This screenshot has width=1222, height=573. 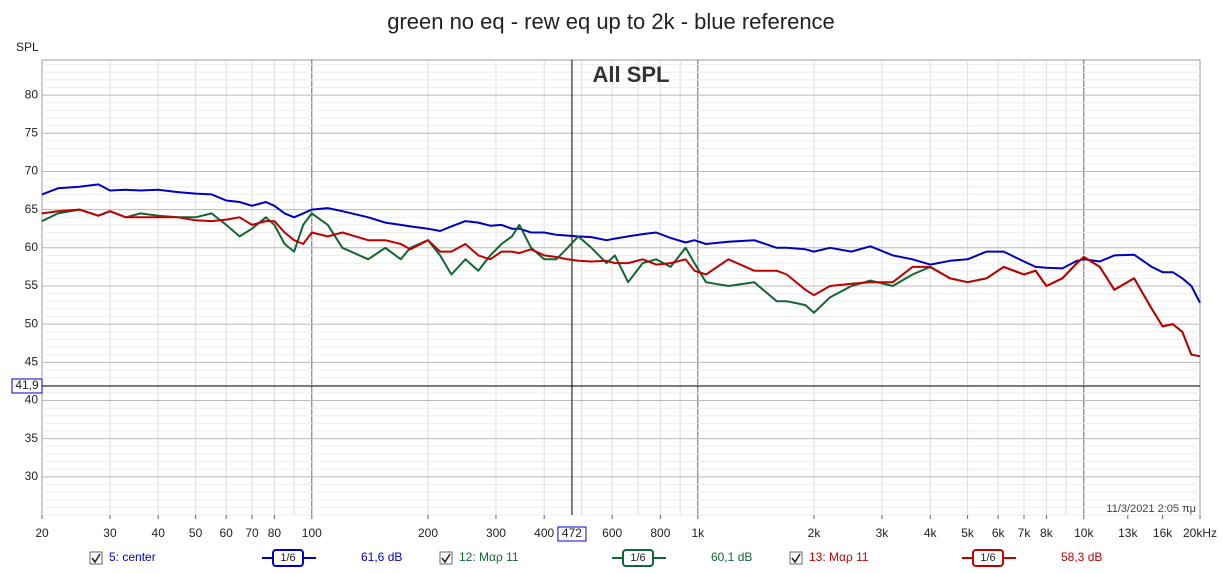 I want to click on x-tick-label: 30, so click(x=110, y=533).